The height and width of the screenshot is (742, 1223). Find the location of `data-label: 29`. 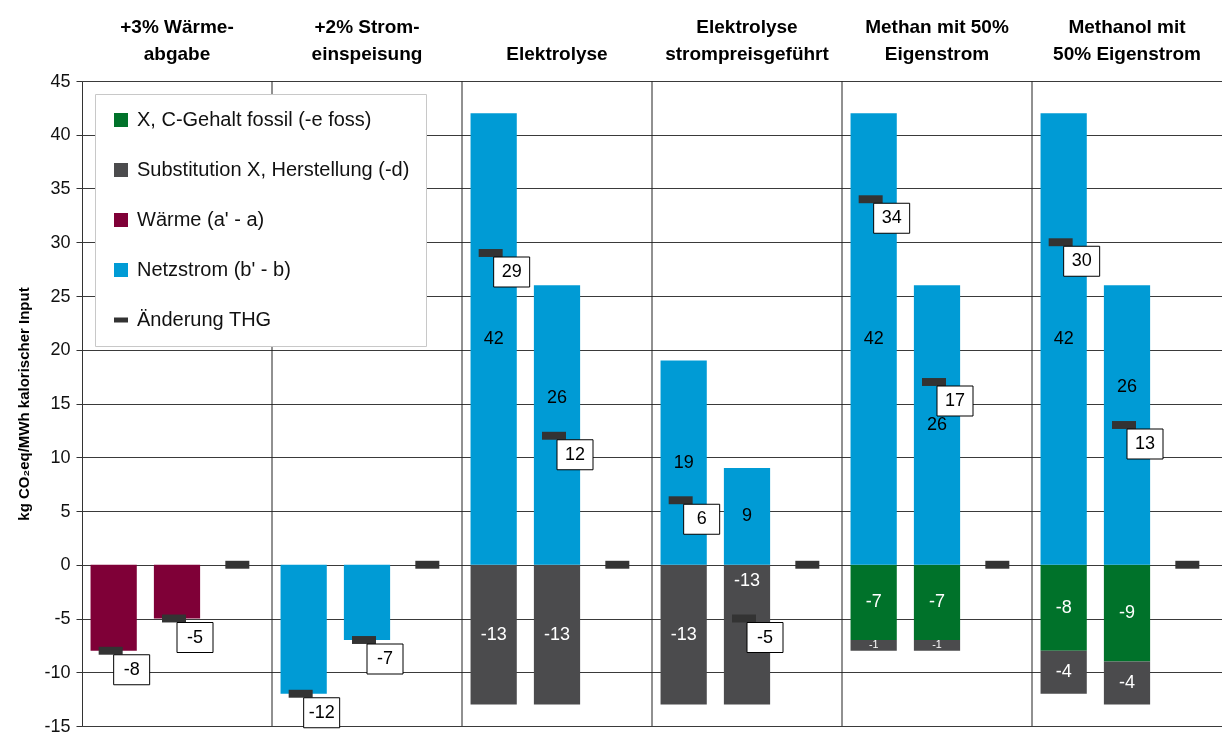

data-label: 29 is located at coordinates (511, 271).